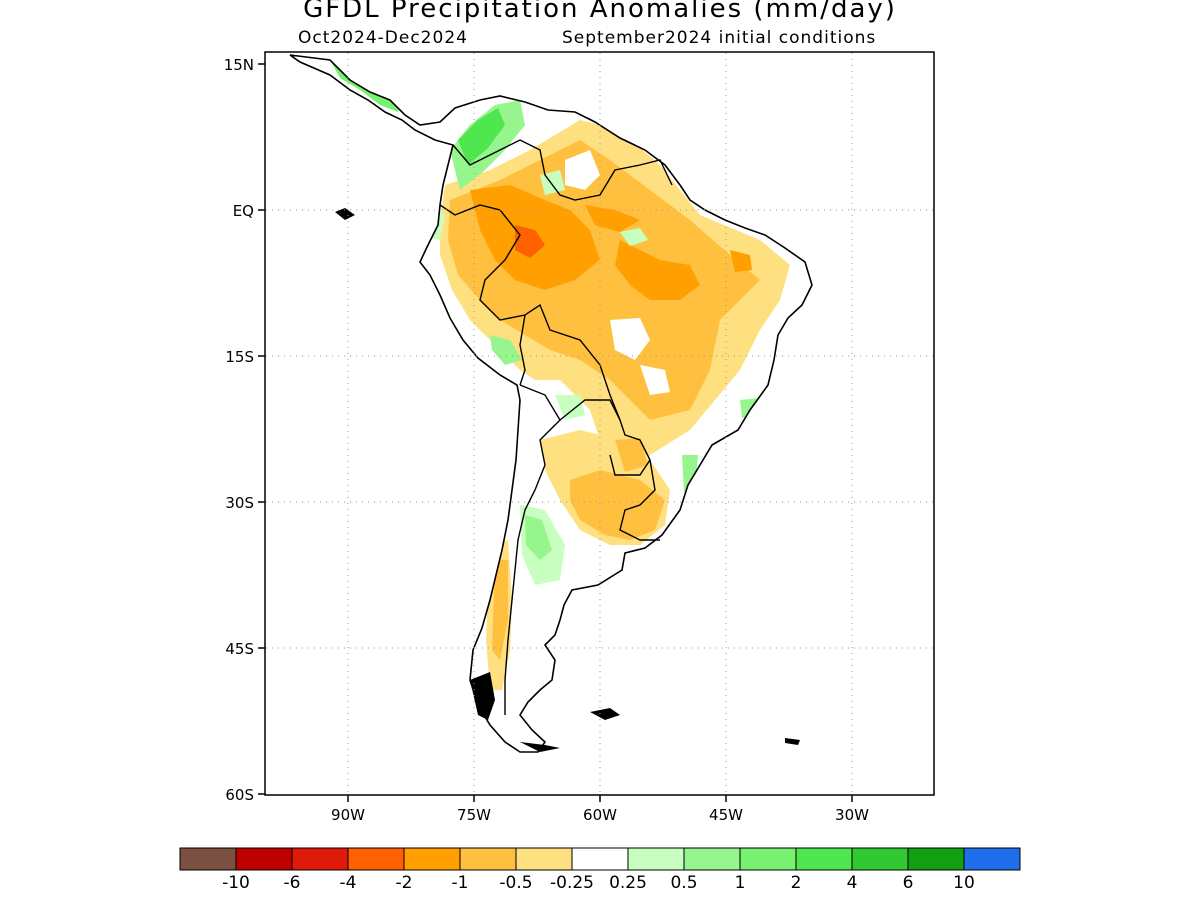 The height and width of the screenshot is (900, 1200). What do you see at coordinates (348, 883) in the screenshot?
I see `colorbar-label: -4` at bounding box center [348, 883].